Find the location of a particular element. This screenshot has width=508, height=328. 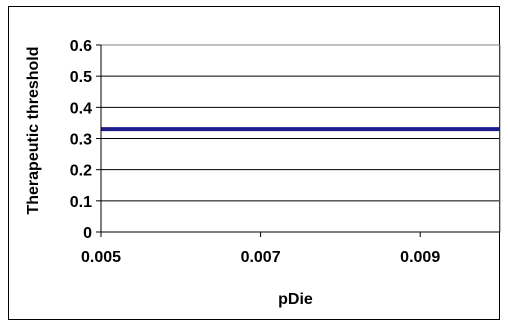

x-tick-label: 0.007 is located at coordinates (261, 257).